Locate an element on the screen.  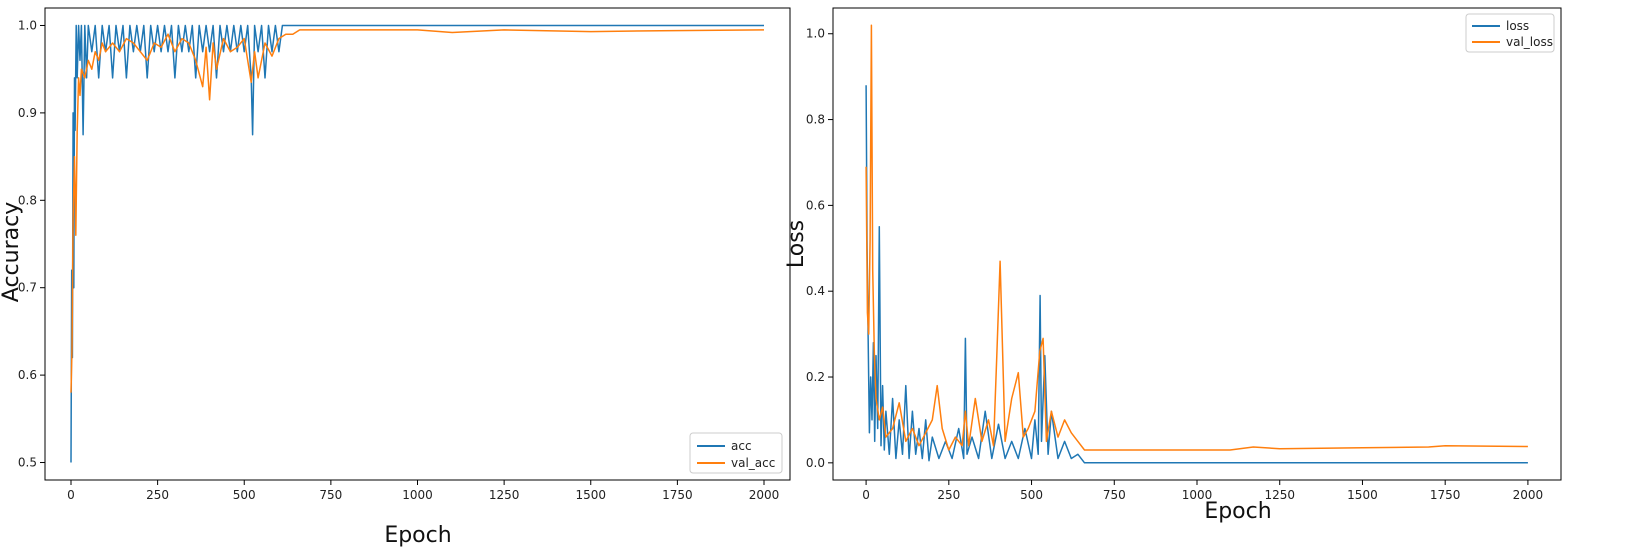
legend-label-val-acc: val_acc is located at coordinates (753, 463).